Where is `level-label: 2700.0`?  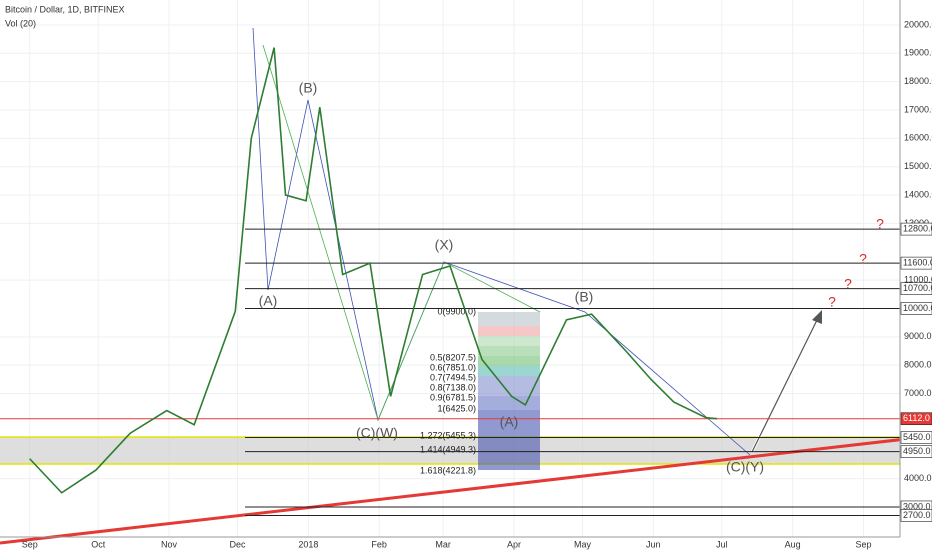
level-label: 2700.0 is located at coordinates (917, 515).